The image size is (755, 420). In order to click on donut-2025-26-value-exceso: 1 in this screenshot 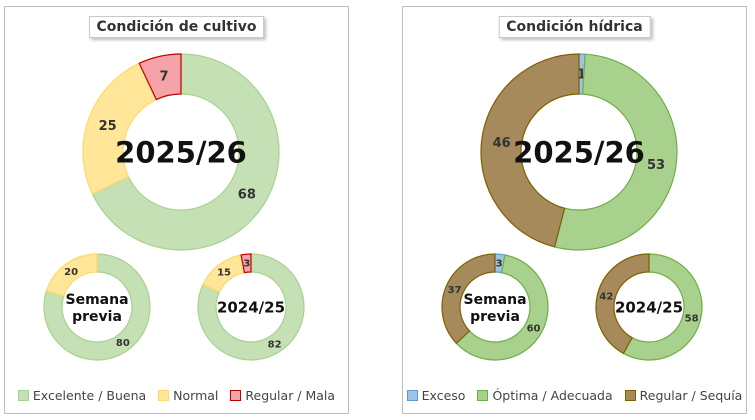, I will do `click(581, 75)`.